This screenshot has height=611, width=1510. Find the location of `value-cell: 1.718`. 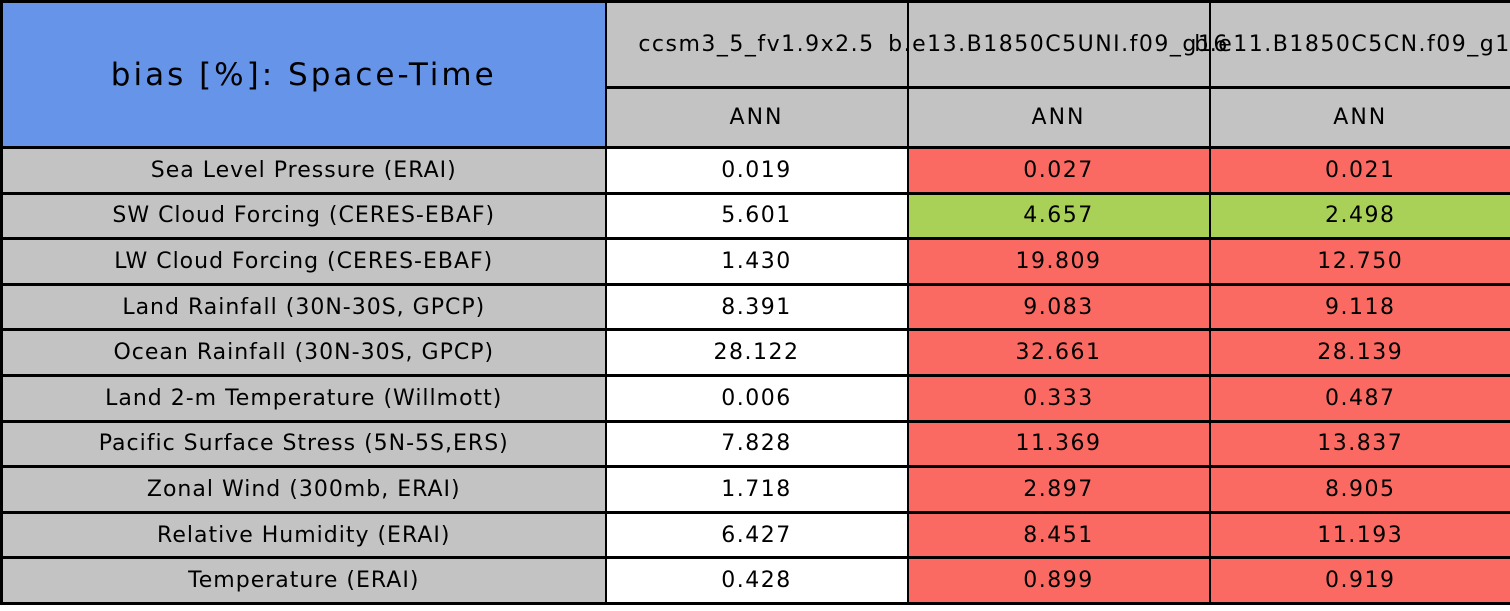

value-cell: 1.718 is located at coordinates (756, 489).